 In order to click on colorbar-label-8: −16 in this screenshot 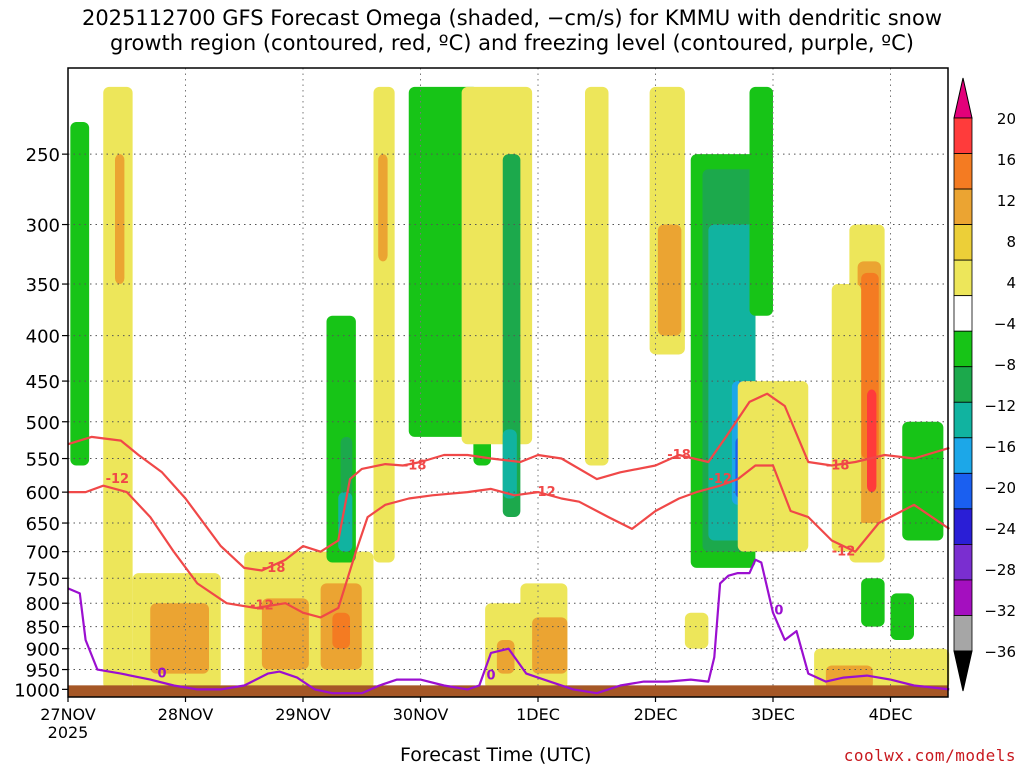, I will do `click(1000, 447)`.